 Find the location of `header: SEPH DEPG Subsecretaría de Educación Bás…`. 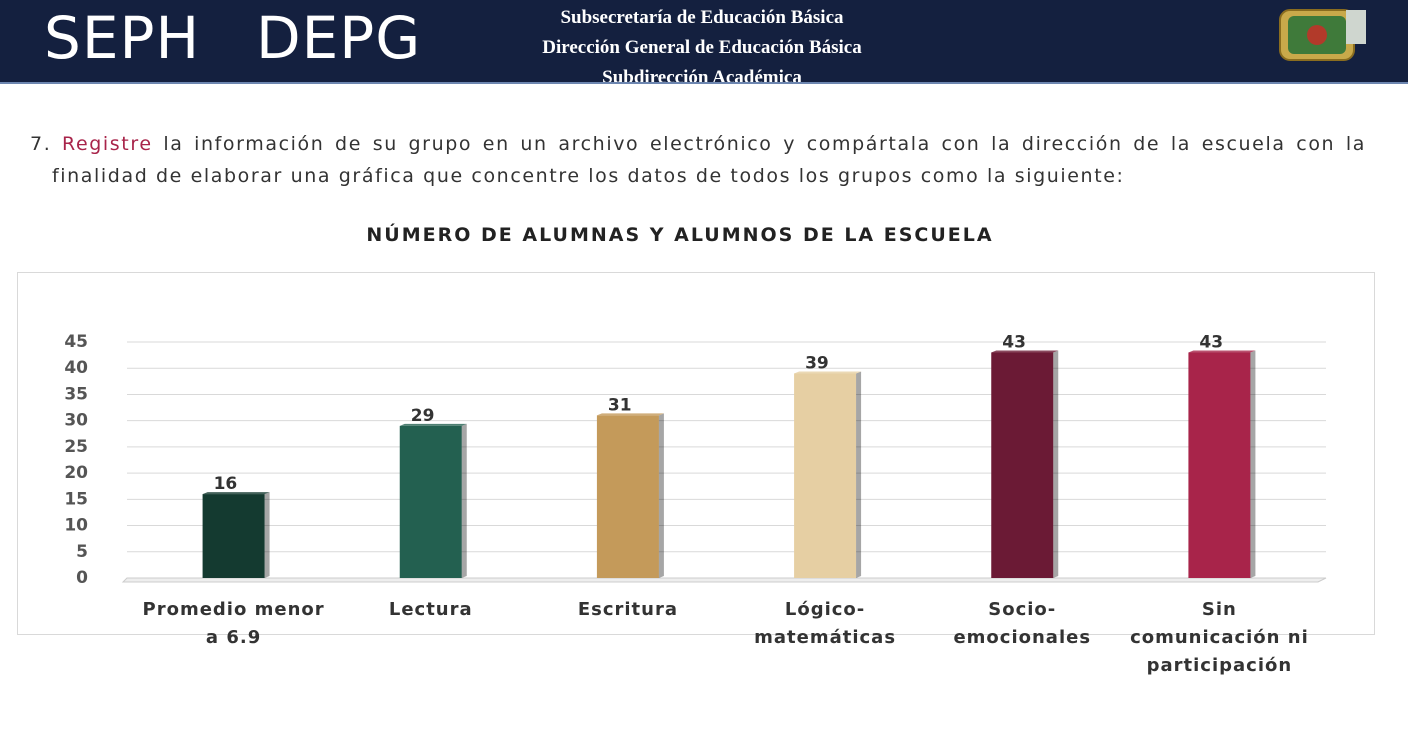

header: SEPH DEPG Subsecretaría de Educación Bás… is located at coordinates (704, 42).